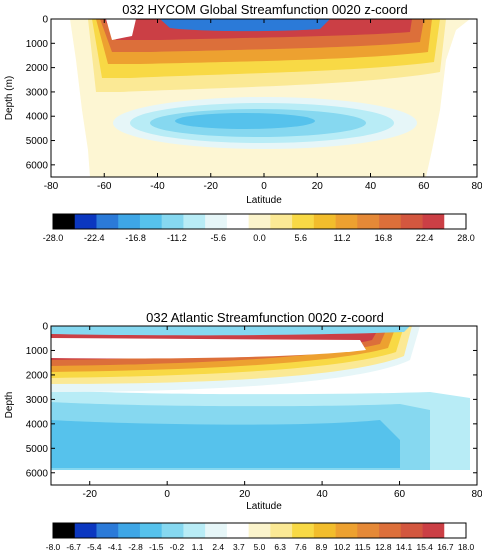 The height and width of the screenshot is (556, 482). Describe the element at coordinates (9, 405) in the screenshot. I see `atlantic-ylabel: Depth` at that location.